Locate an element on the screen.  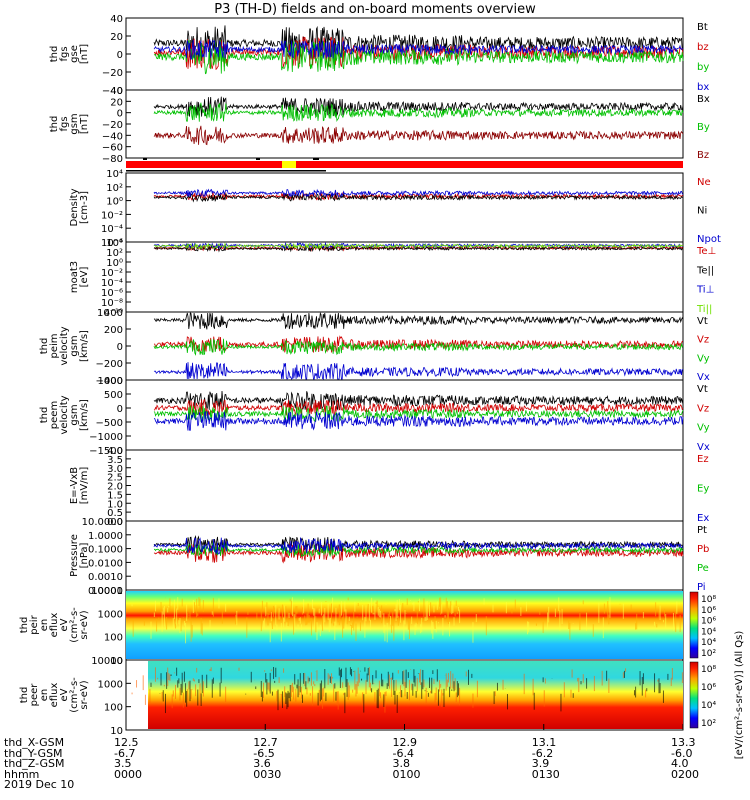
legend-item: Vy is located at coordinates (703, 358).